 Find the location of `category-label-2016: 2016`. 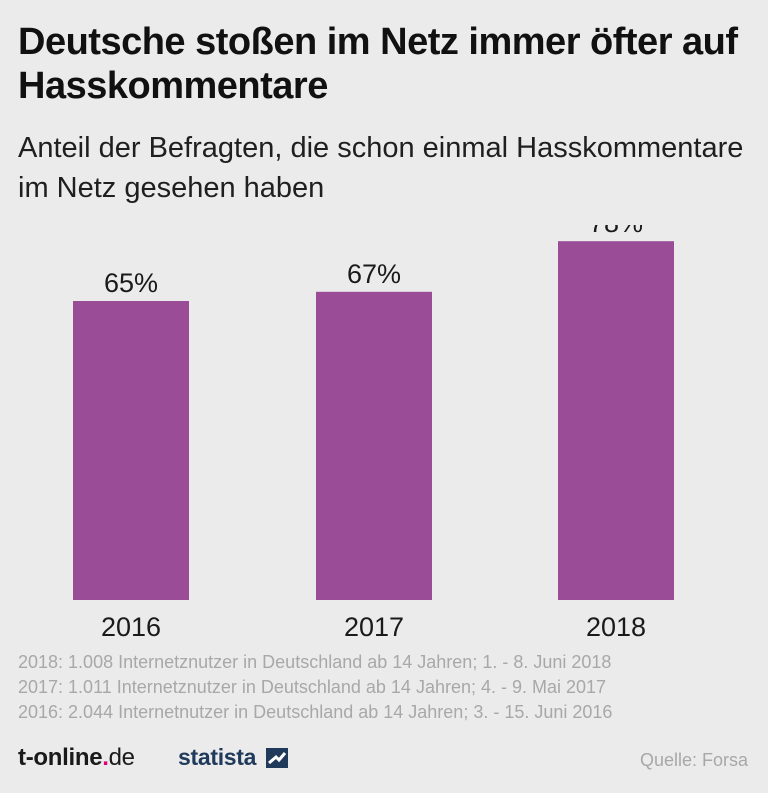

category-label-2016: 2016 is located at coordinates (131, 627).